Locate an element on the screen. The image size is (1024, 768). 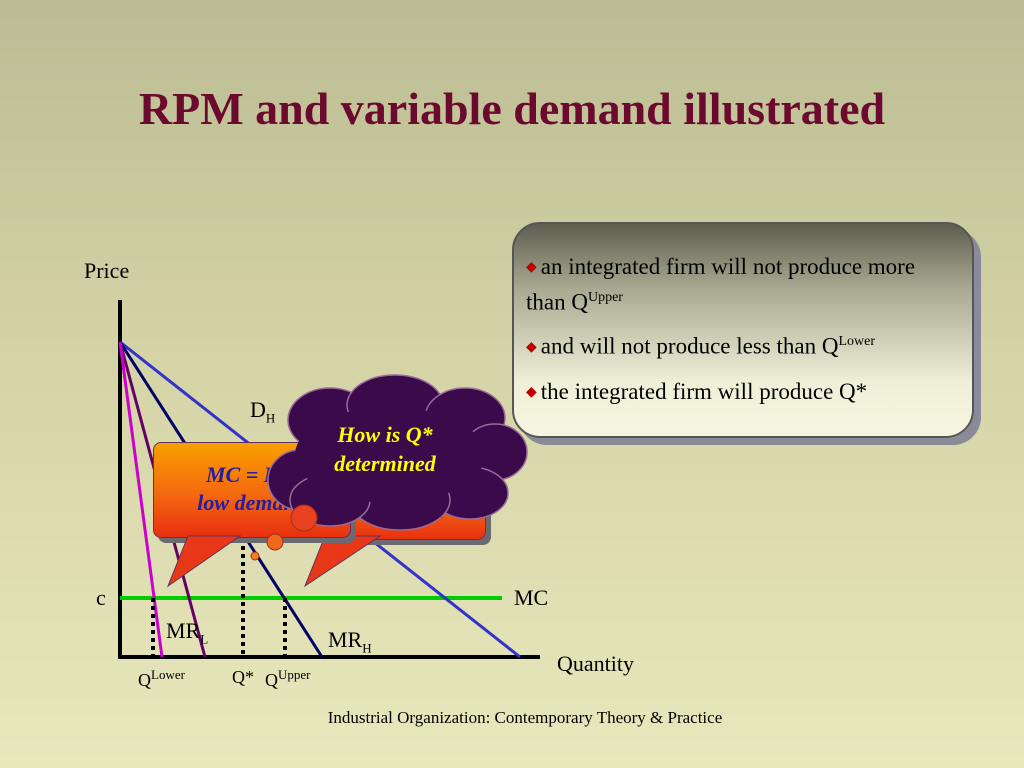
qupper-label-main: Q is located at coordinates (271, 680).